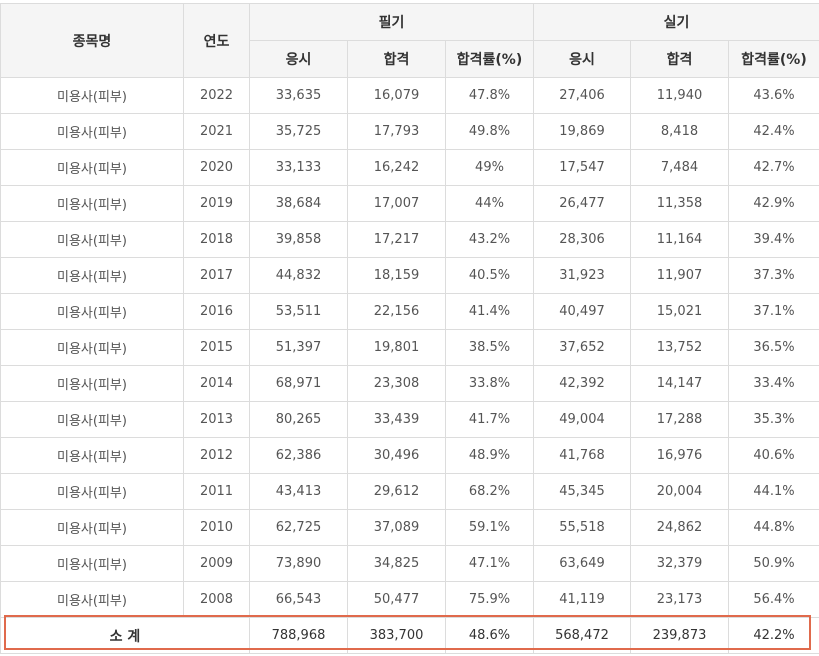 The width and height of the screenshot is (819, 656). I want to click on cell-written-applicants: 73,890, so click(298, 563).